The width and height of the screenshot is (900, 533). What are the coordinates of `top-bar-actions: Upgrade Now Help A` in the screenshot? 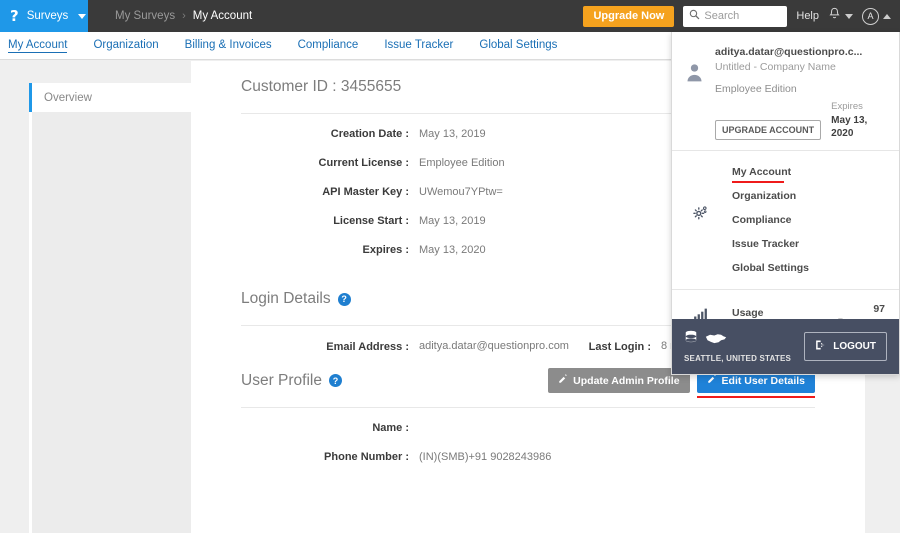 It's located at (741, 16).